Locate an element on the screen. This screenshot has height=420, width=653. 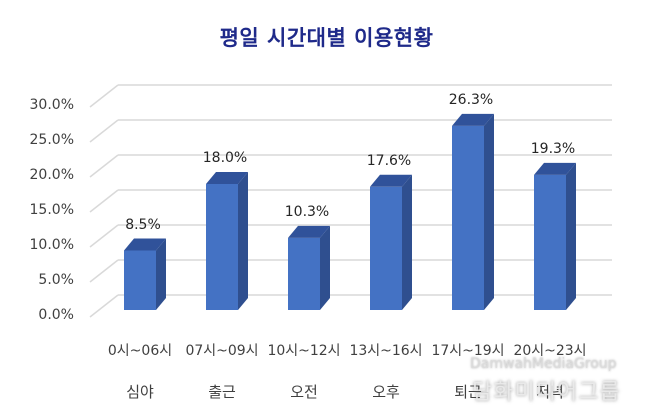
x-tick-period-label: 출근 is located at coordinates (222, 392).